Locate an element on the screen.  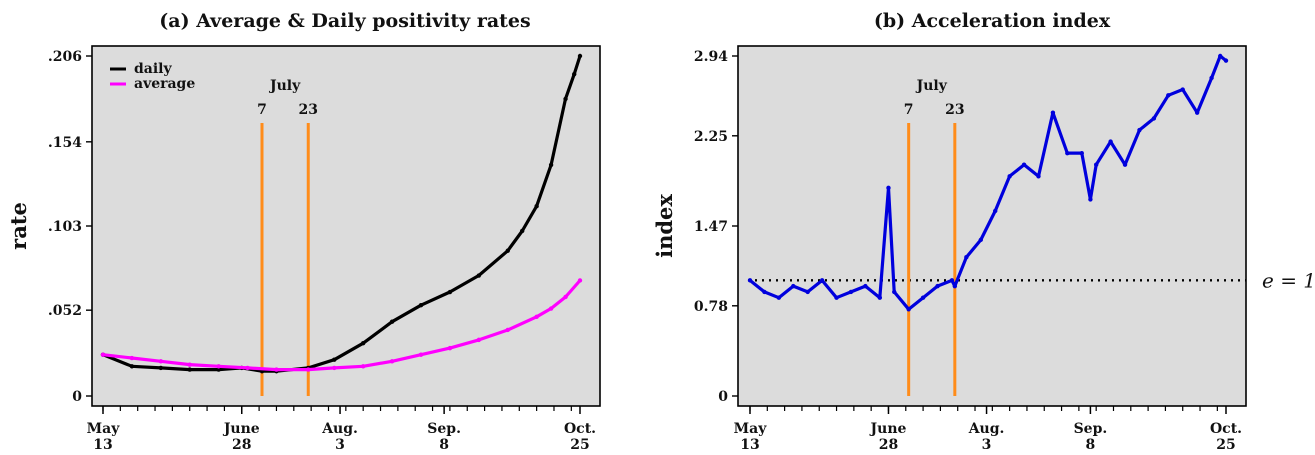
x-tick-label: 13 is located at coordinates (102, 445).